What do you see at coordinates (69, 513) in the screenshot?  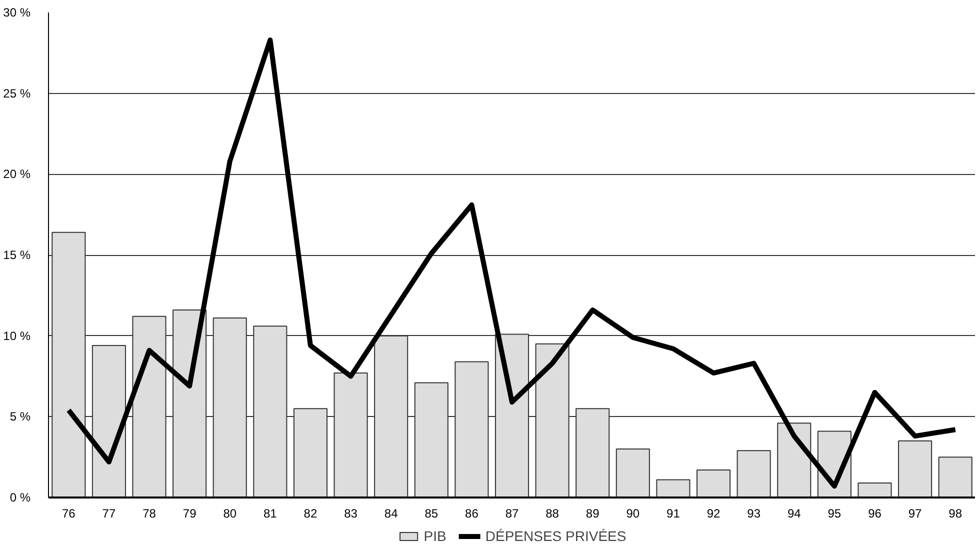 I see `x-tick-label: 76` at bounding box center [69, 513].